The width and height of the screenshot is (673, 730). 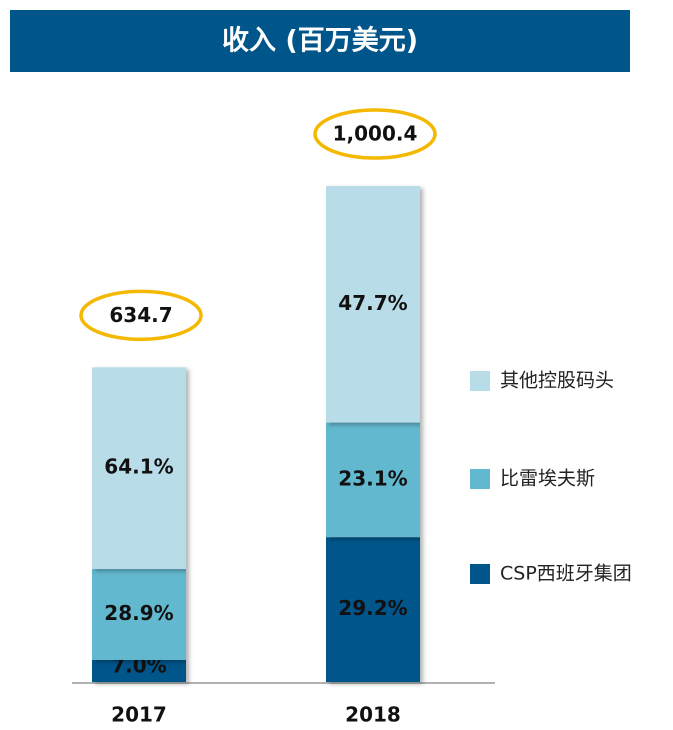 I want to click on x-tick-label: 2018, so click(x=373, y=715).